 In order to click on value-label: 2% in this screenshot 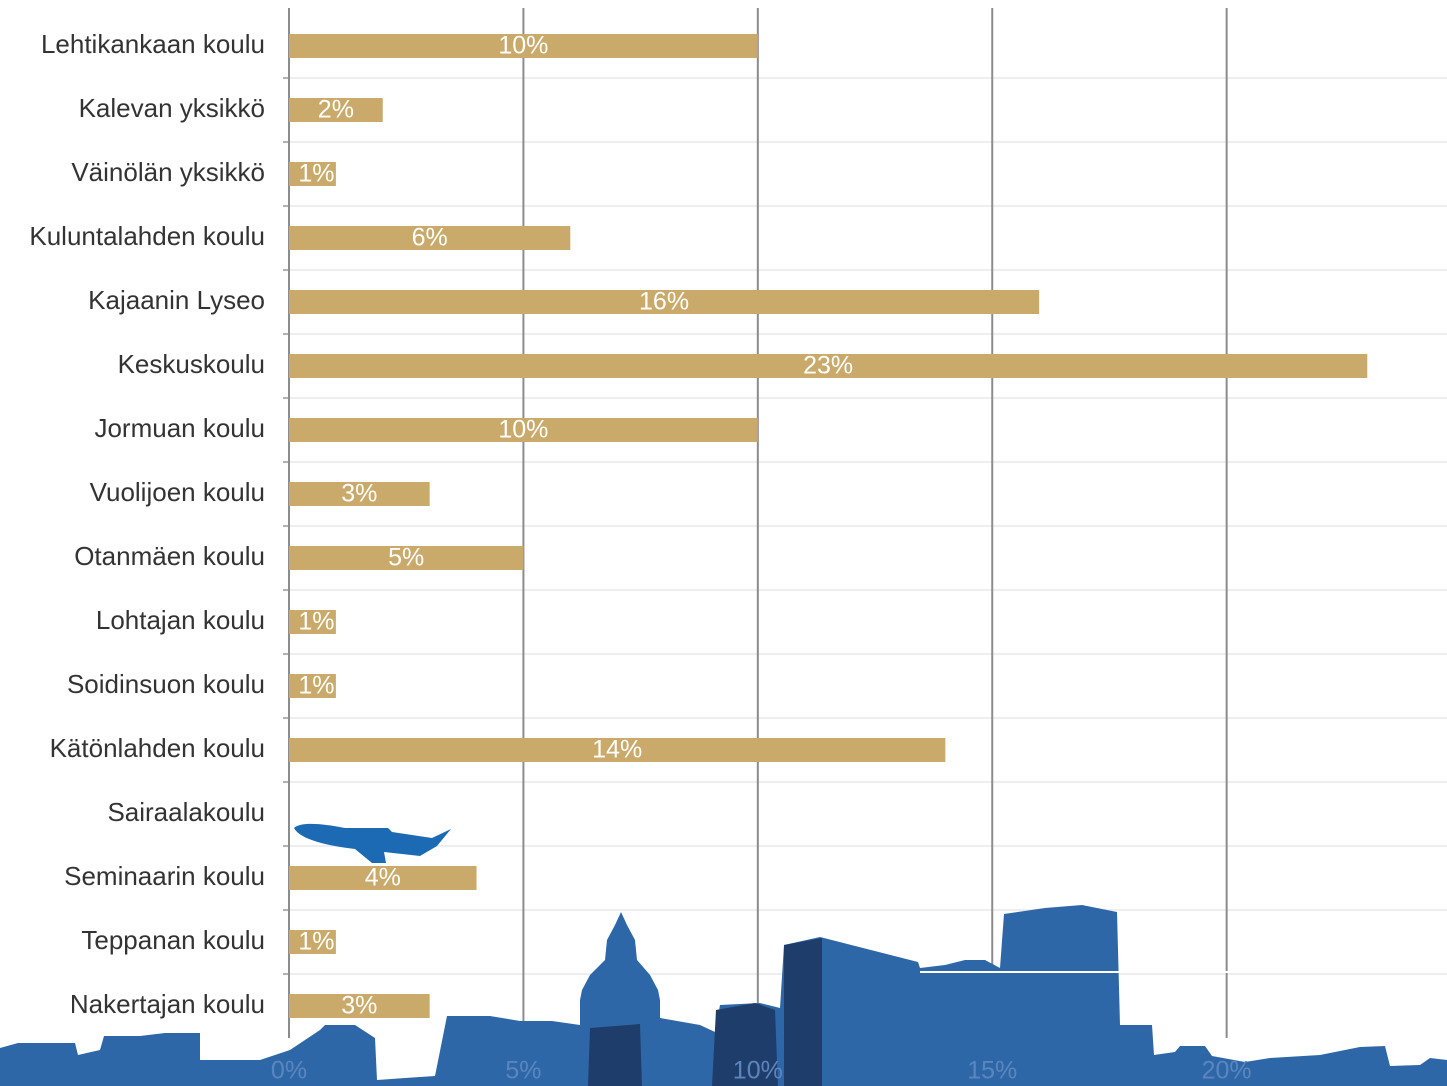, I will do `click(336, 110)`.